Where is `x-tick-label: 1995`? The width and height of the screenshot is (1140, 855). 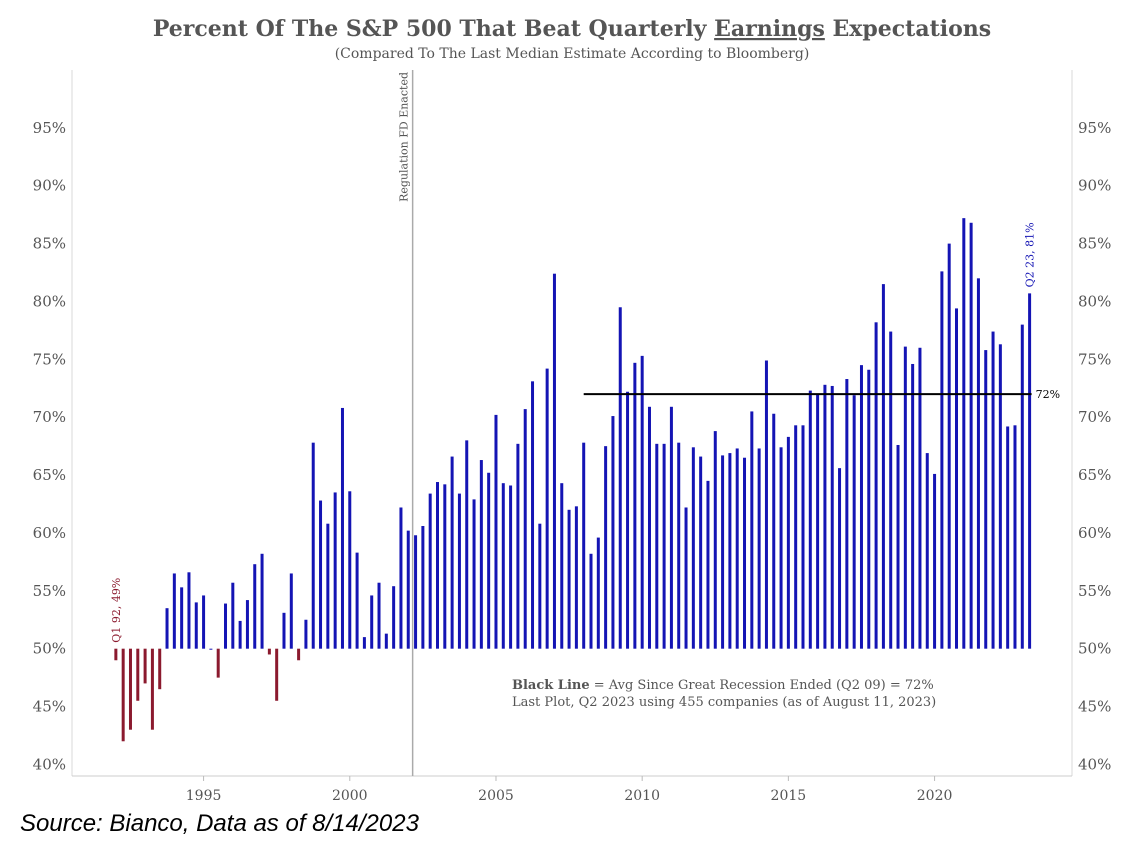 x-tick-label: 1995 is located at coordinates (204, 796).